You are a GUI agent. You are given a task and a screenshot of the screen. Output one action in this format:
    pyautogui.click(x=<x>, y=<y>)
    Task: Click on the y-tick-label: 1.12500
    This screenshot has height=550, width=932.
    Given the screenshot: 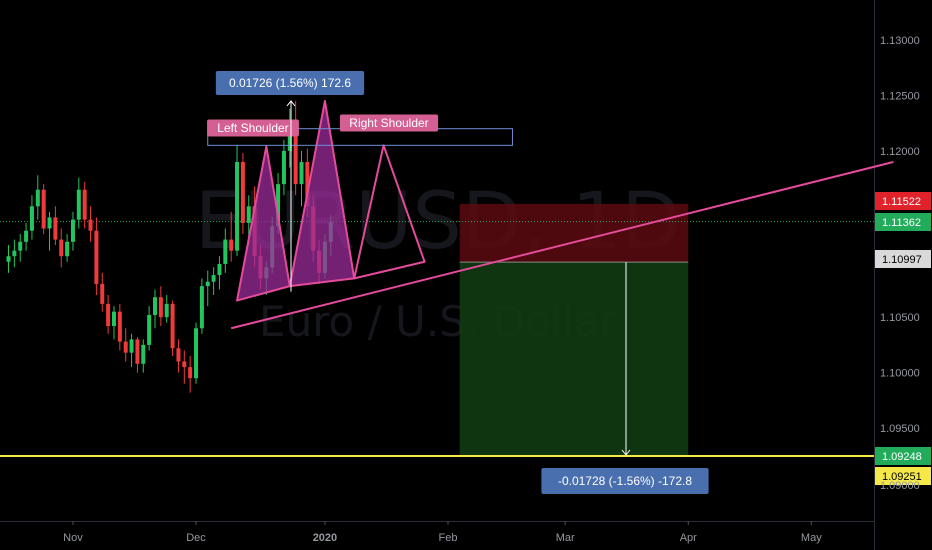 What is the action you would take?
    pyautogui.click(x=900, y=96)
    